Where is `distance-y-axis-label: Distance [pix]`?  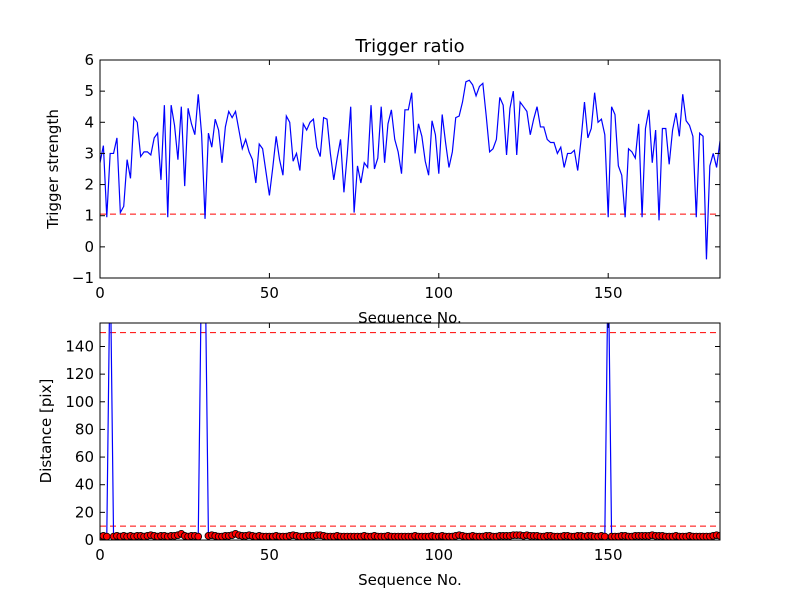 distance-y-axis-label: Distance [pix] is located at coordinates (46, 431).